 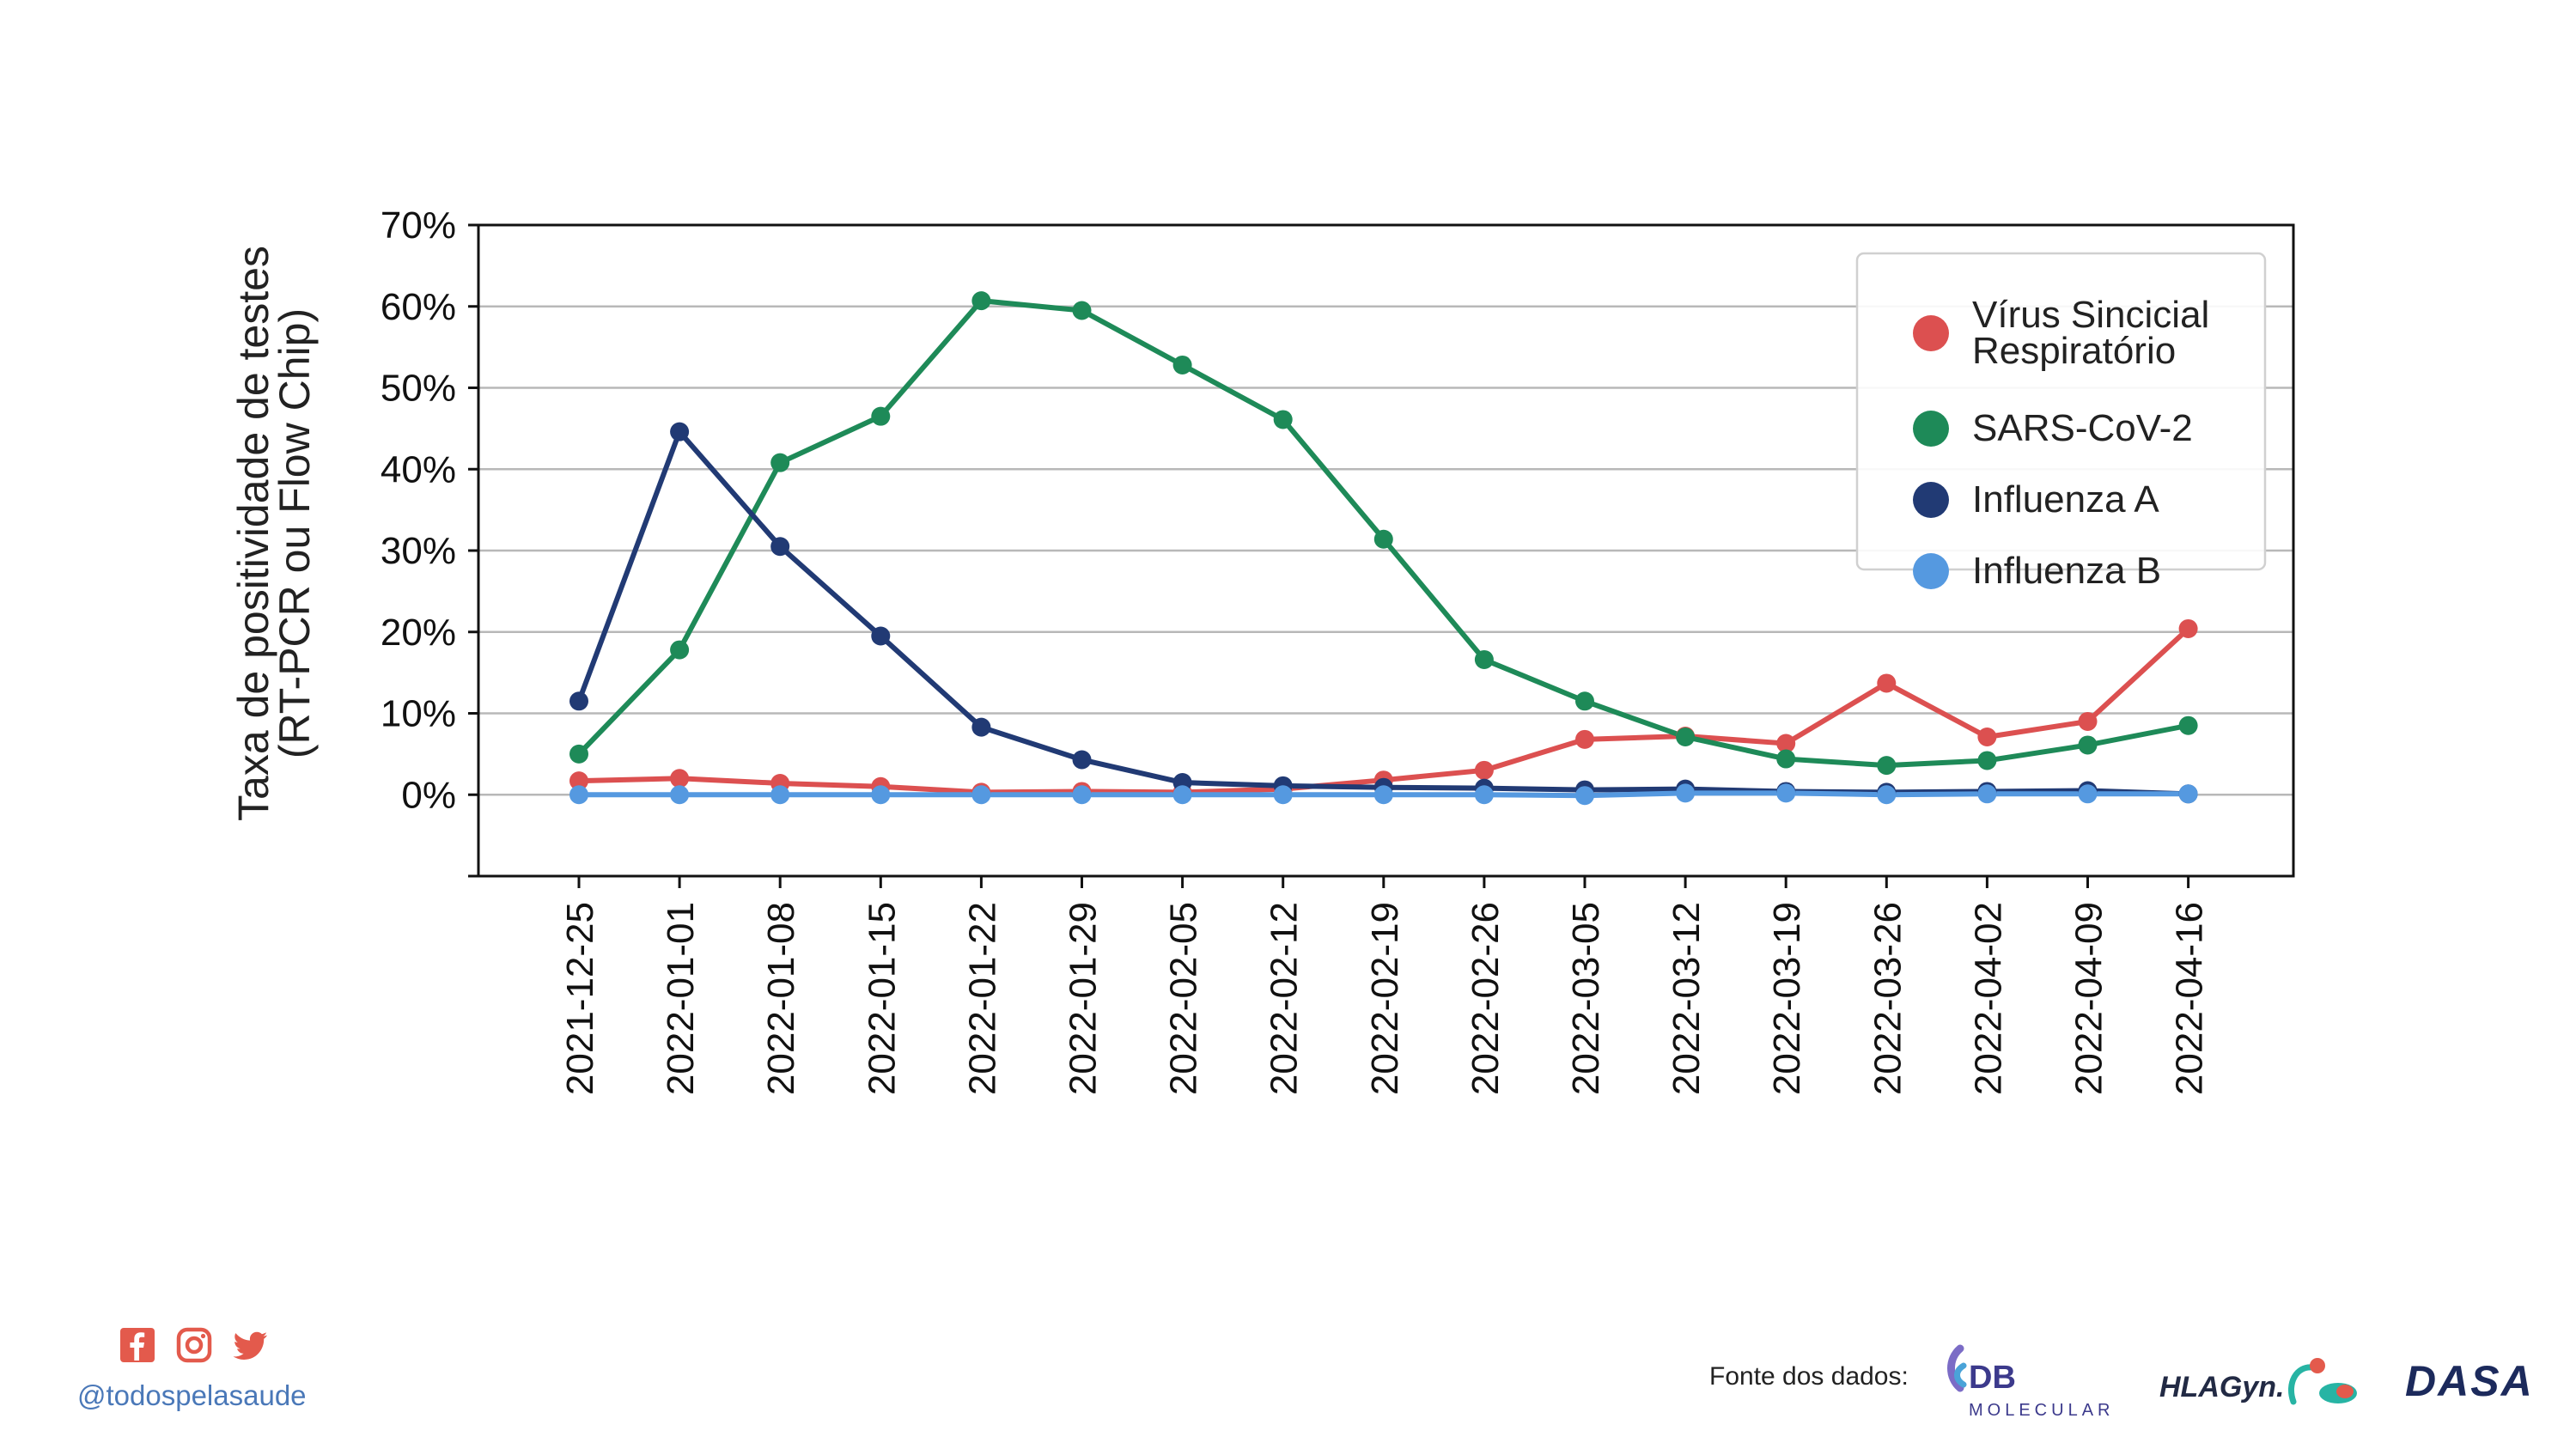 I want to click on hlagyn-logo-text: HLAGyn., so click(x=2221, y=1387).